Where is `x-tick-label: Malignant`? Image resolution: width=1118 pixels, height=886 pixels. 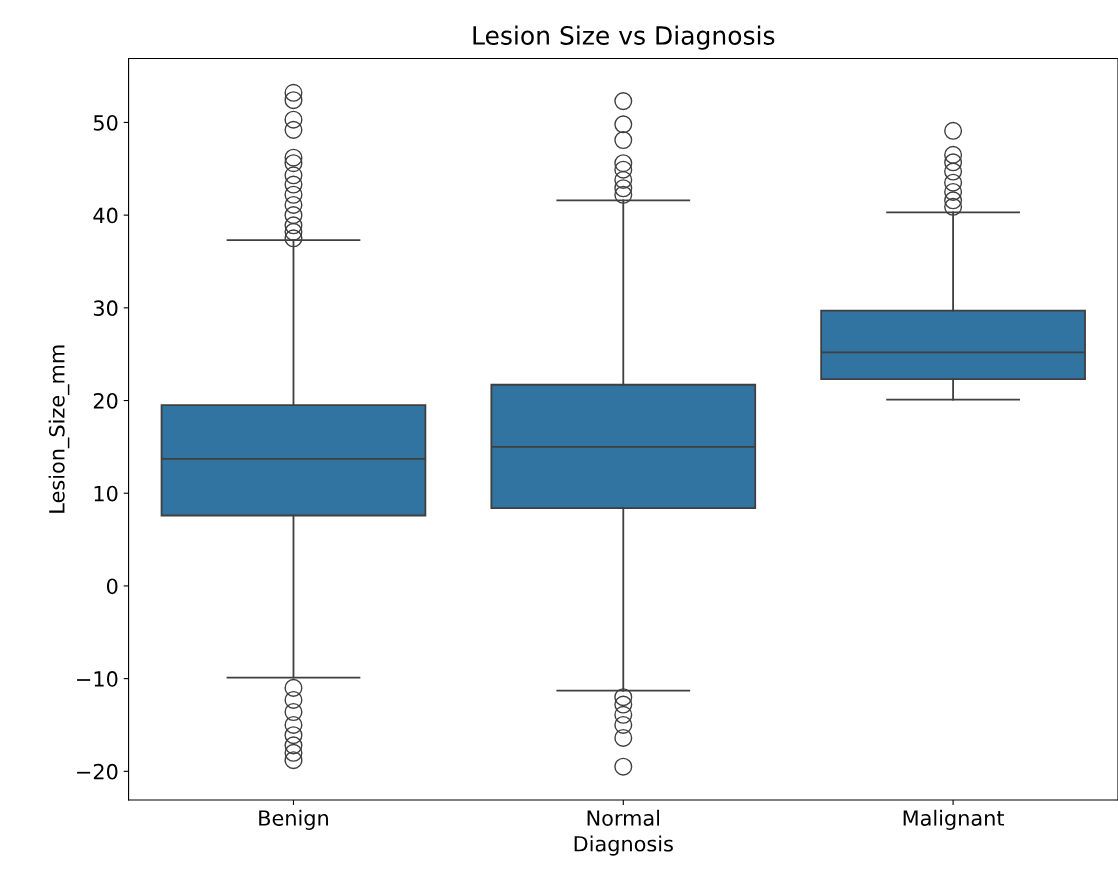 x-tick-label: Malignant is located at coordinates (954, 819).